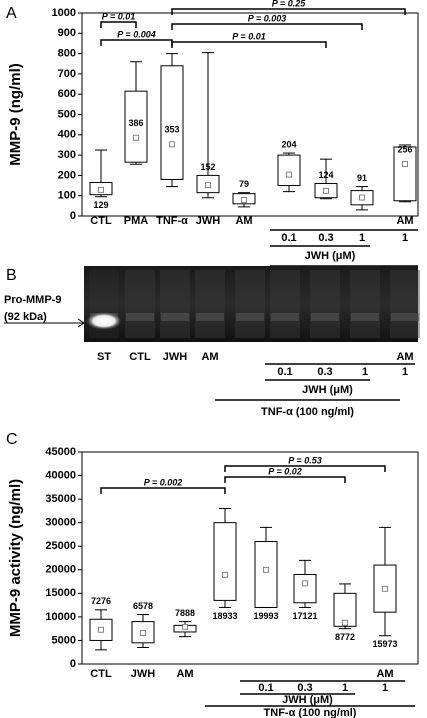  Describe the element at coordinates (104, 321) in the screenshot. I see `gel-band-bright` at that location.